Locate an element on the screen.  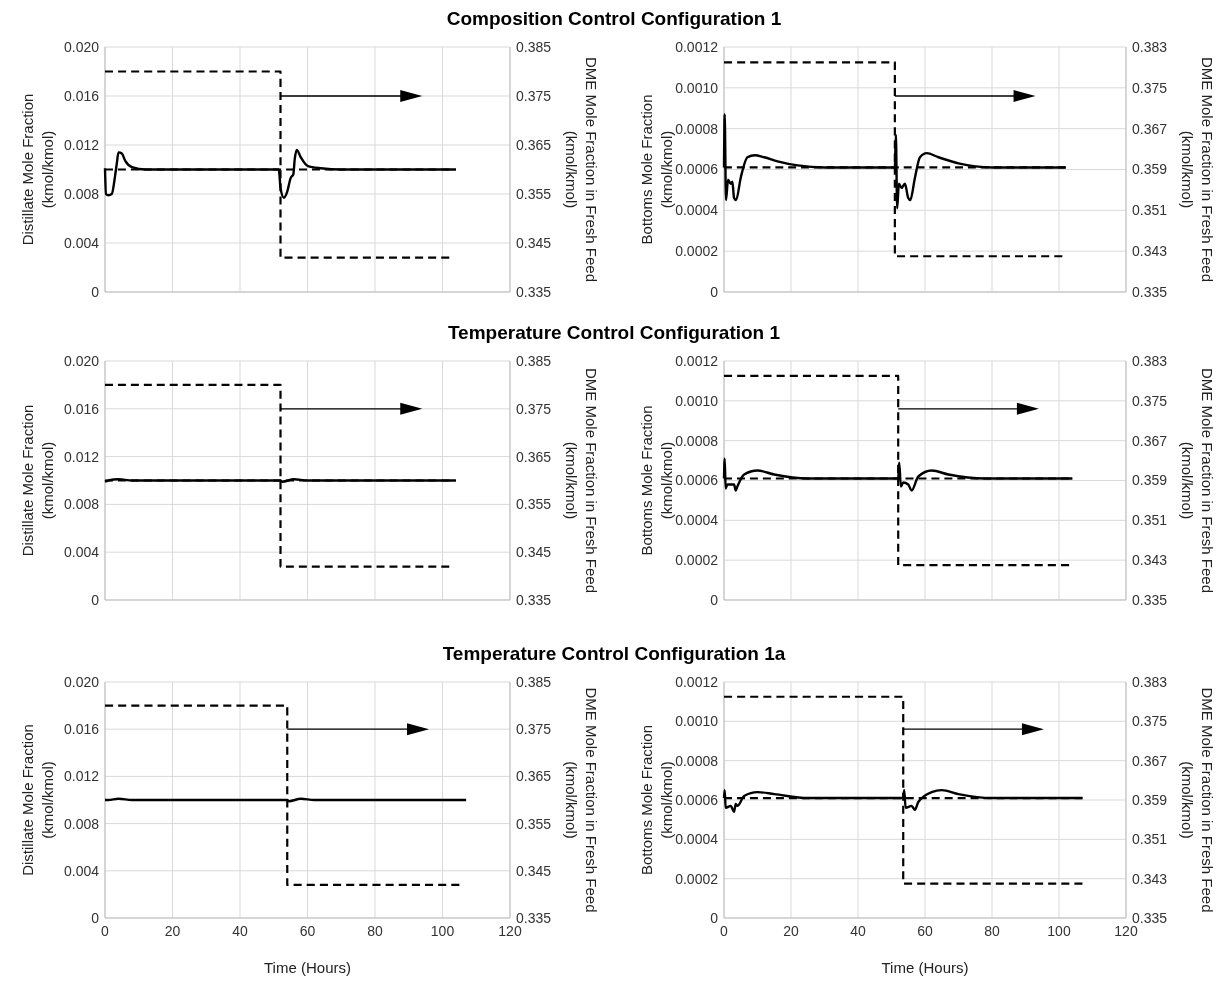
text: Composition Control Configuration 1 is located at coordinates (614, 18).